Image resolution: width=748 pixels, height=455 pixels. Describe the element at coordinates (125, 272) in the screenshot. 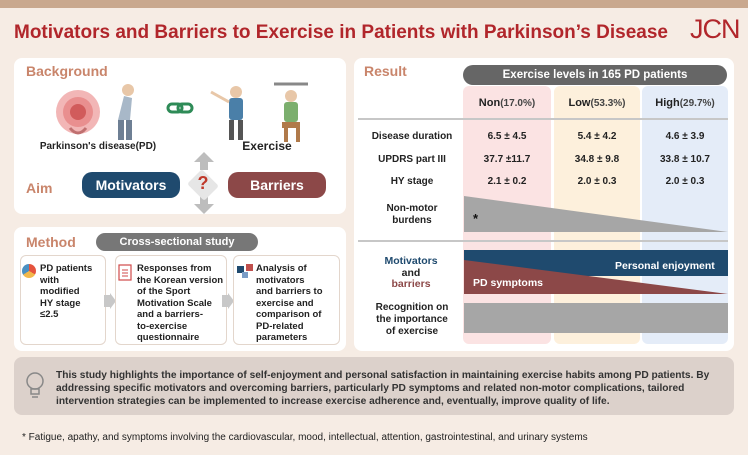

I see `clipboard-icon` at that location.